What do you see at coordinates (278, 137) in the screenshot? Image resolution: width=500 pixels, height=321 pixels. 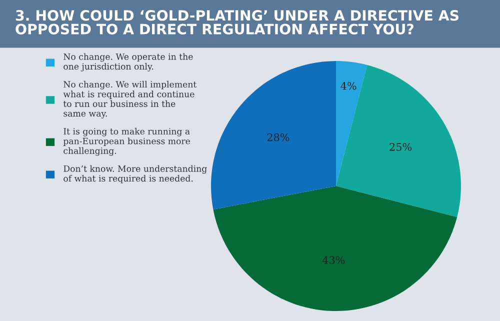 I see `data-label: 28%` at bounding box center [278, 137].